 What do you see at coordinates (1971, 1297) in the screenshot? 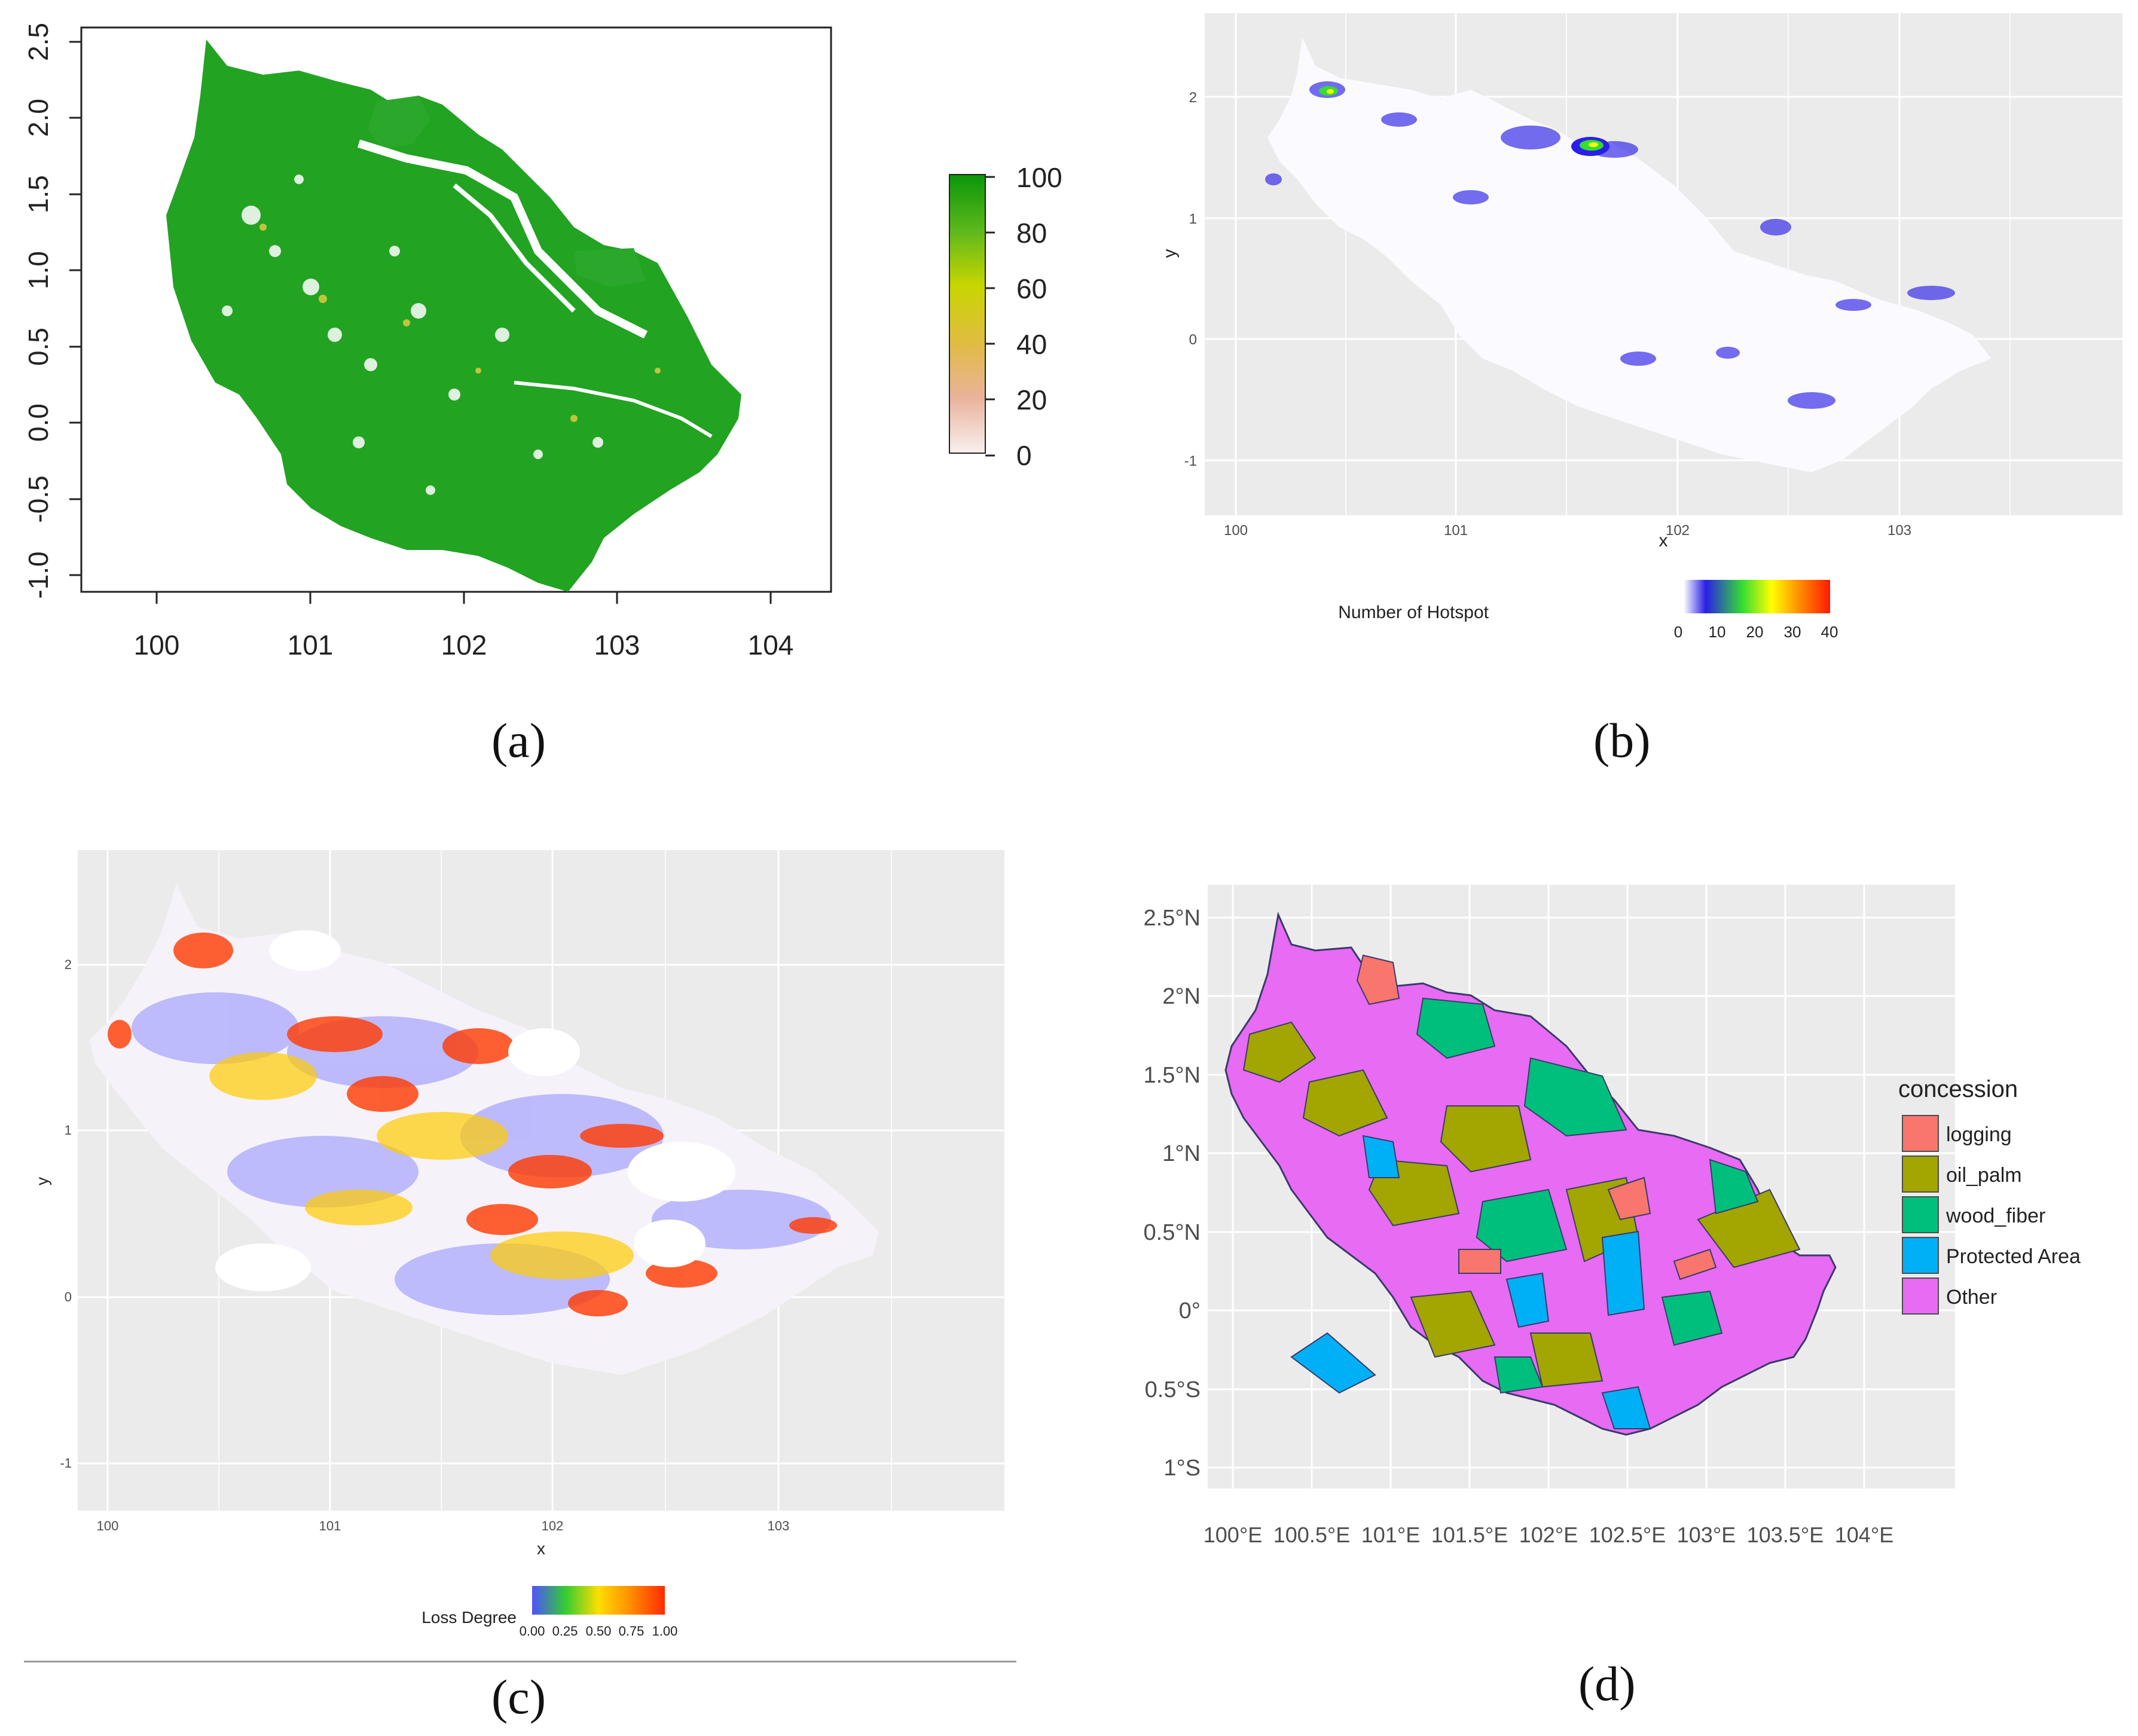
I see `d-legend-label: Other` at bounding box center [1971, 1297].